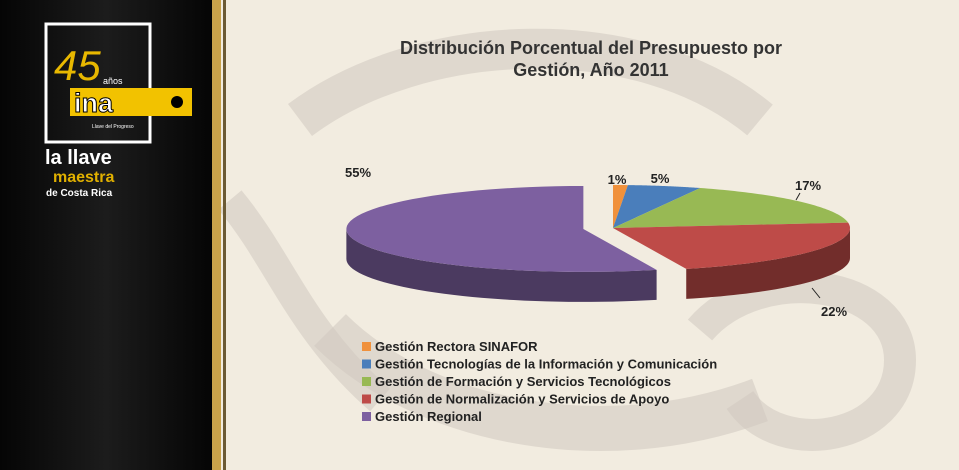 Image resolution: width=959 pixels, height=470 pixels. What do you see at coordinates (808, 185) in the screenshot?
I see `data-label: 17%` at bounding box center [808, 185].